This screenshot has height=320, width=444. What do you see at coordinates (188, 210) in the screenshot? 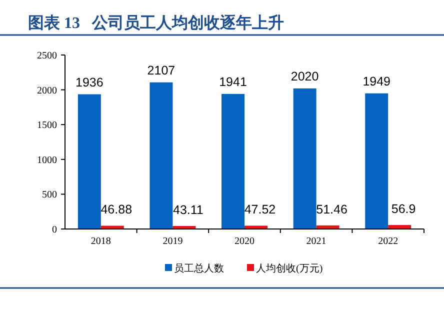
I see `data-label: 43.11` at bounding box center [188, 210].